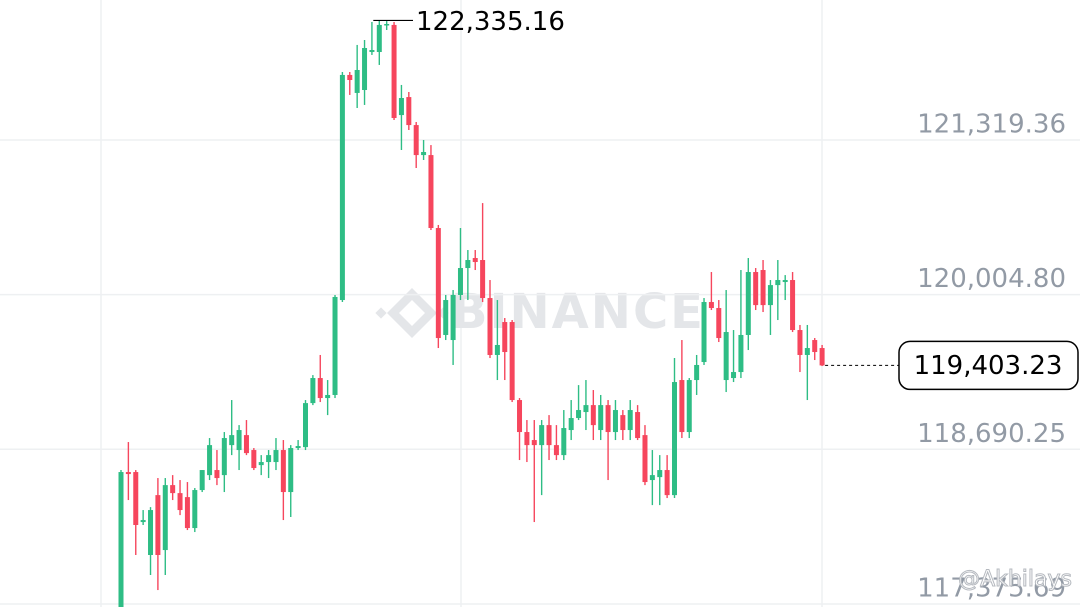 The image size is (1080, 607). Describe the element at coordinates (1015, 579) in the screenshot. I see `credit: @Akhilays` at that location.